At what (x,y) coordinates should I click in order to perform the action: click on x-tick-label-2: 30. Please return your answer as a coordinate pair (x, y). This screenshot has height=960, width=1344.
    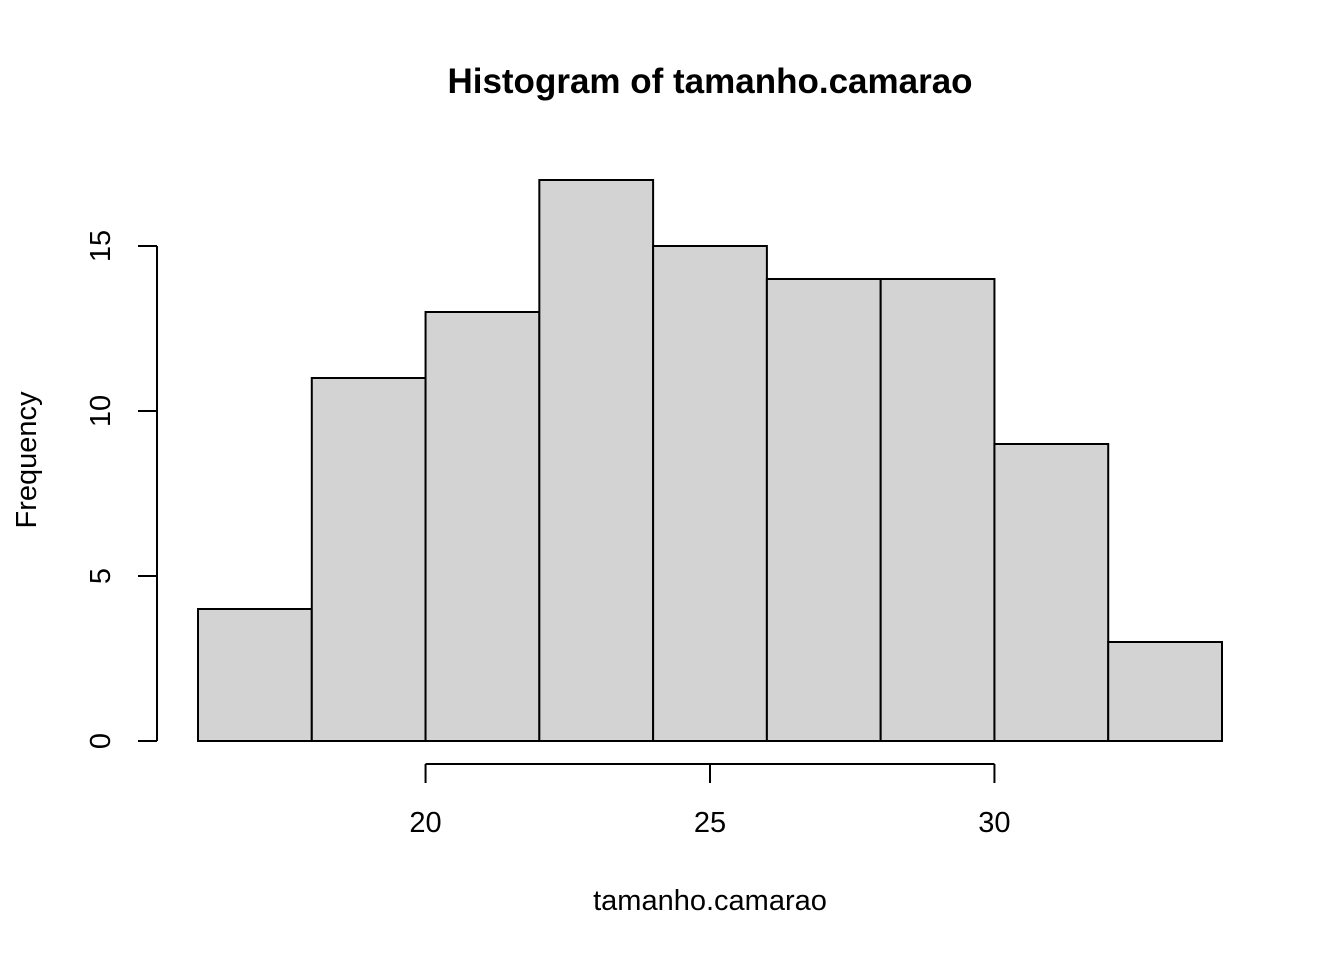
    Looking at the image, I should click on (994, 823).